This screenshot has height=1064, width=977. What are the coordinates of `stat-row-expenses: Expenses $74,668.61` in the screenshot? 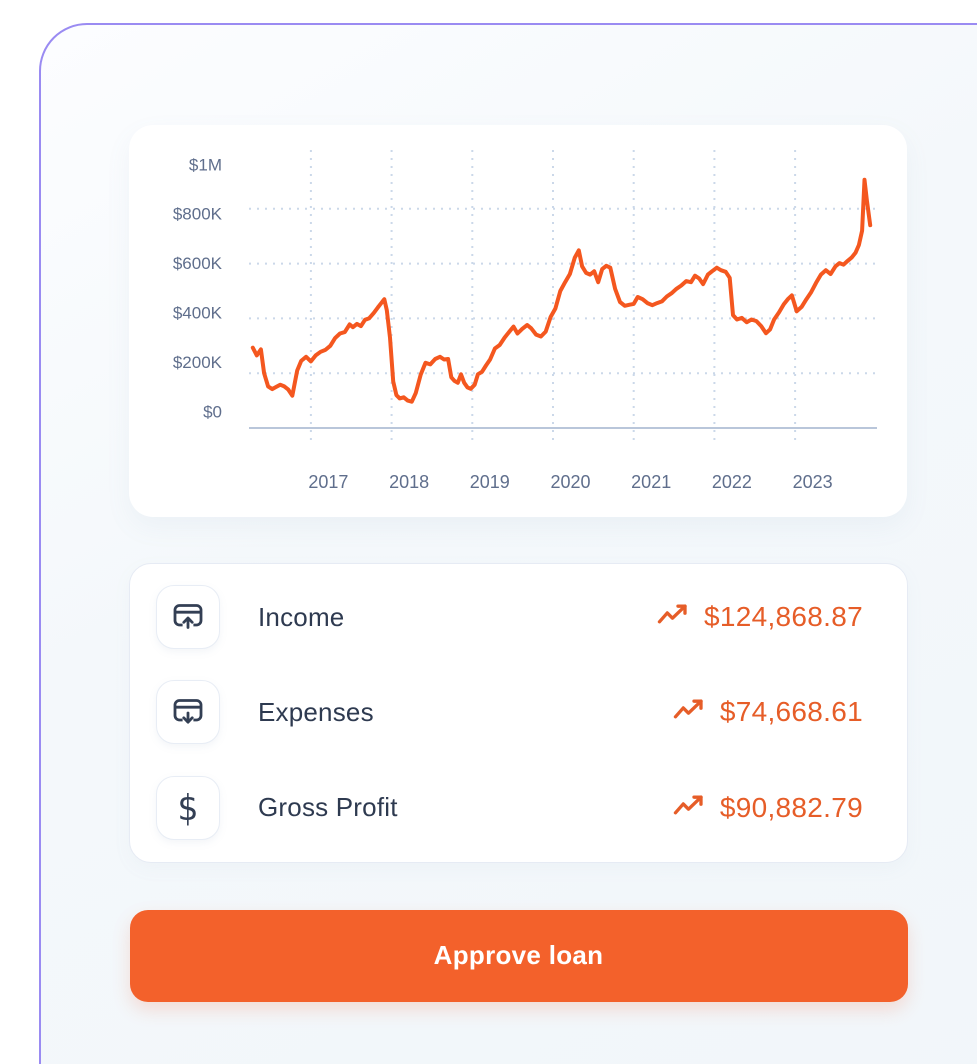 It's located at (509, 712).